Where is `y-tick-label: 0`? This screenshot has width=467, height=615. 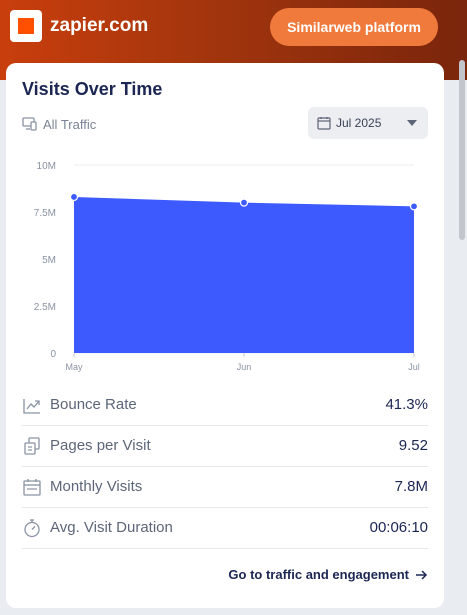 y-tick-label: 0 is located at coordinates (53, 354).